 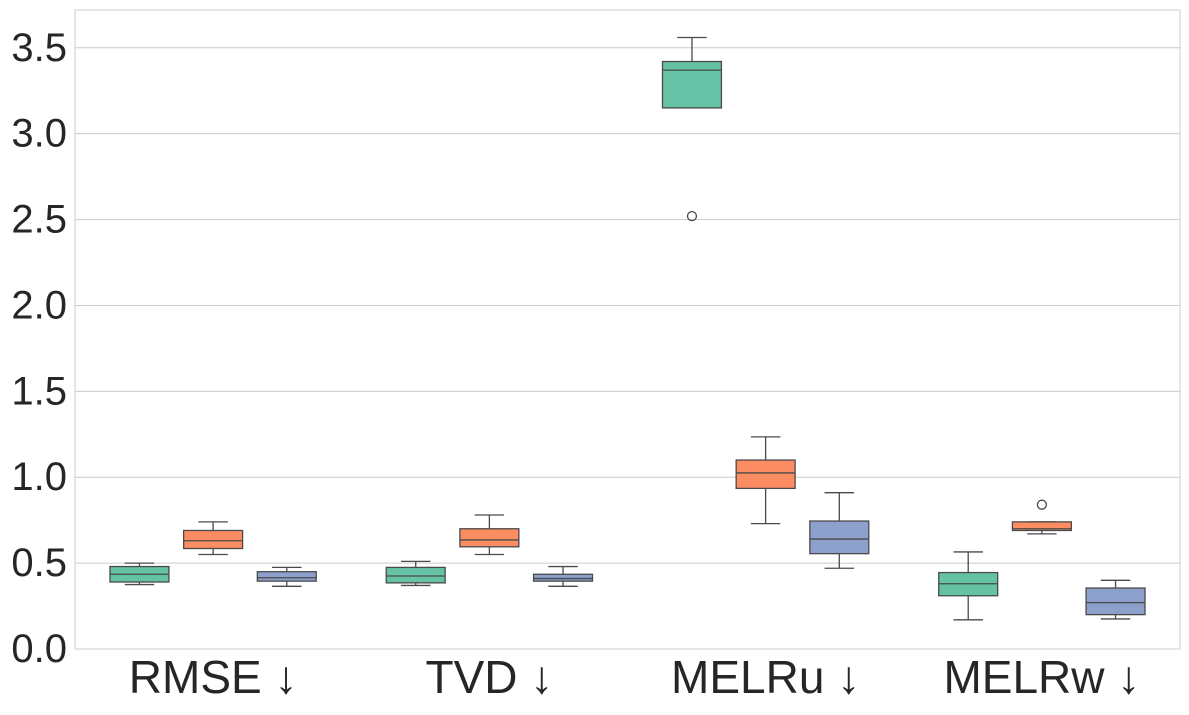 What do you see at coordinates (39, 48) in the screenshot?
I see `y-tick-label: 3.5` at bounding box center [39, 48].